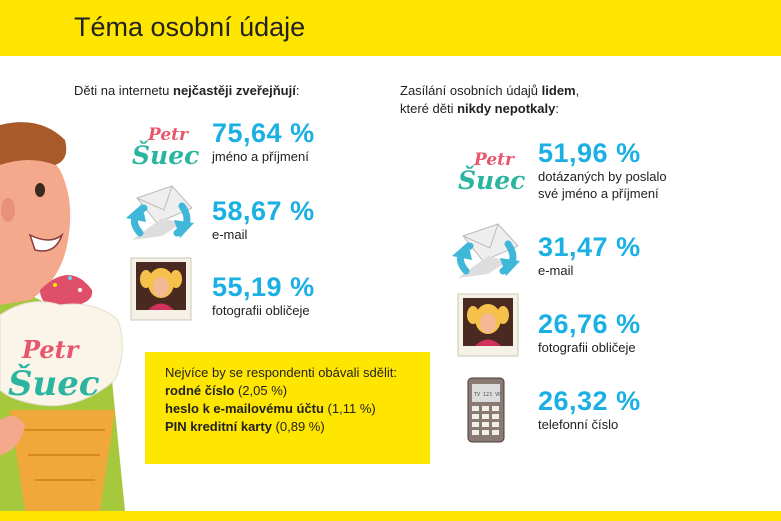  Describe the element at coordinates (245, 426) in the screenshot. I see `box-item: PIN kreditní karty (0,89 %)` at that location.